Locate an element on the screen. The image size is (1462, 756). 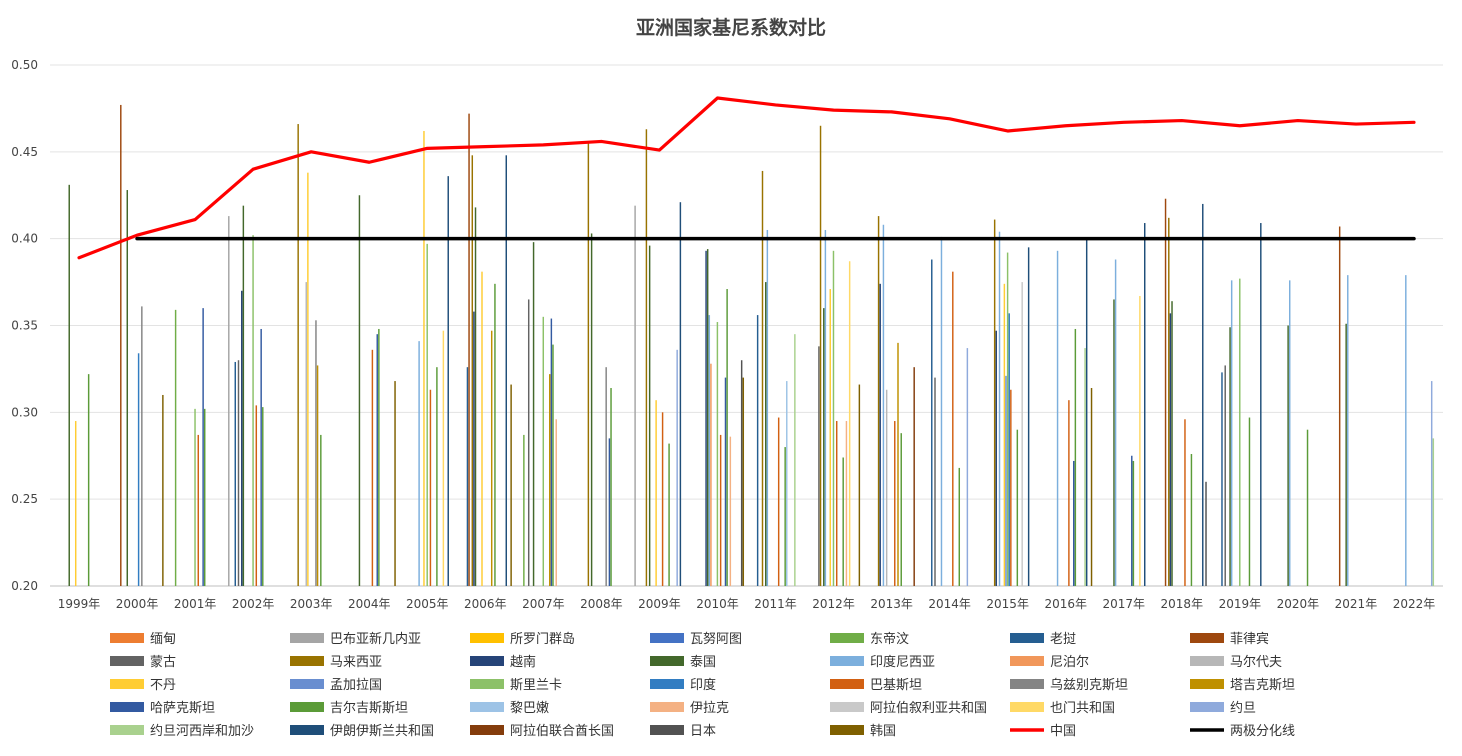
legend-item: 巴布亚新几内亚 is located at coordinates (355, 639).